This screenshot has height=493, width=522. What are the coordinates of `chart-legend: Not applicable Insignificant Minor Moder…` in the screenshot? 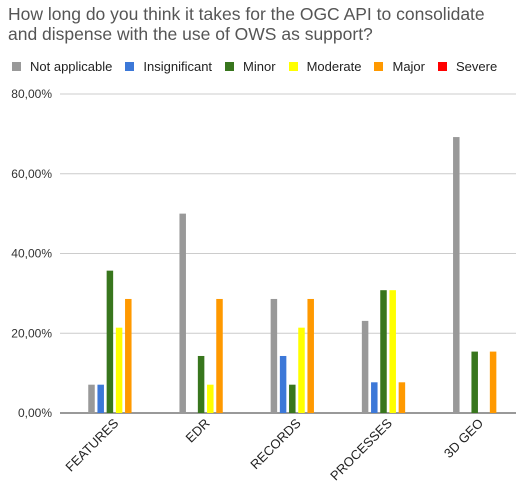 It's located at (254, 66).